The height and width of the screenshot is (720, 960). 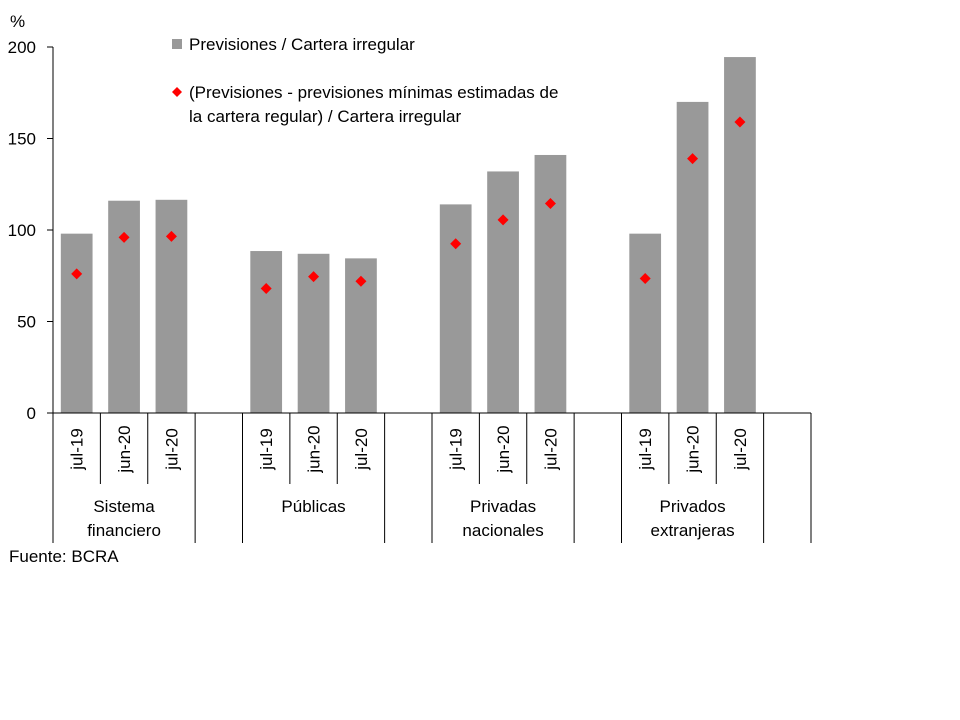 What do you see at coordinates (692, 506) in the screenshot?
I see `group-label-3-0: Privados` at bounding box center [692, 506].